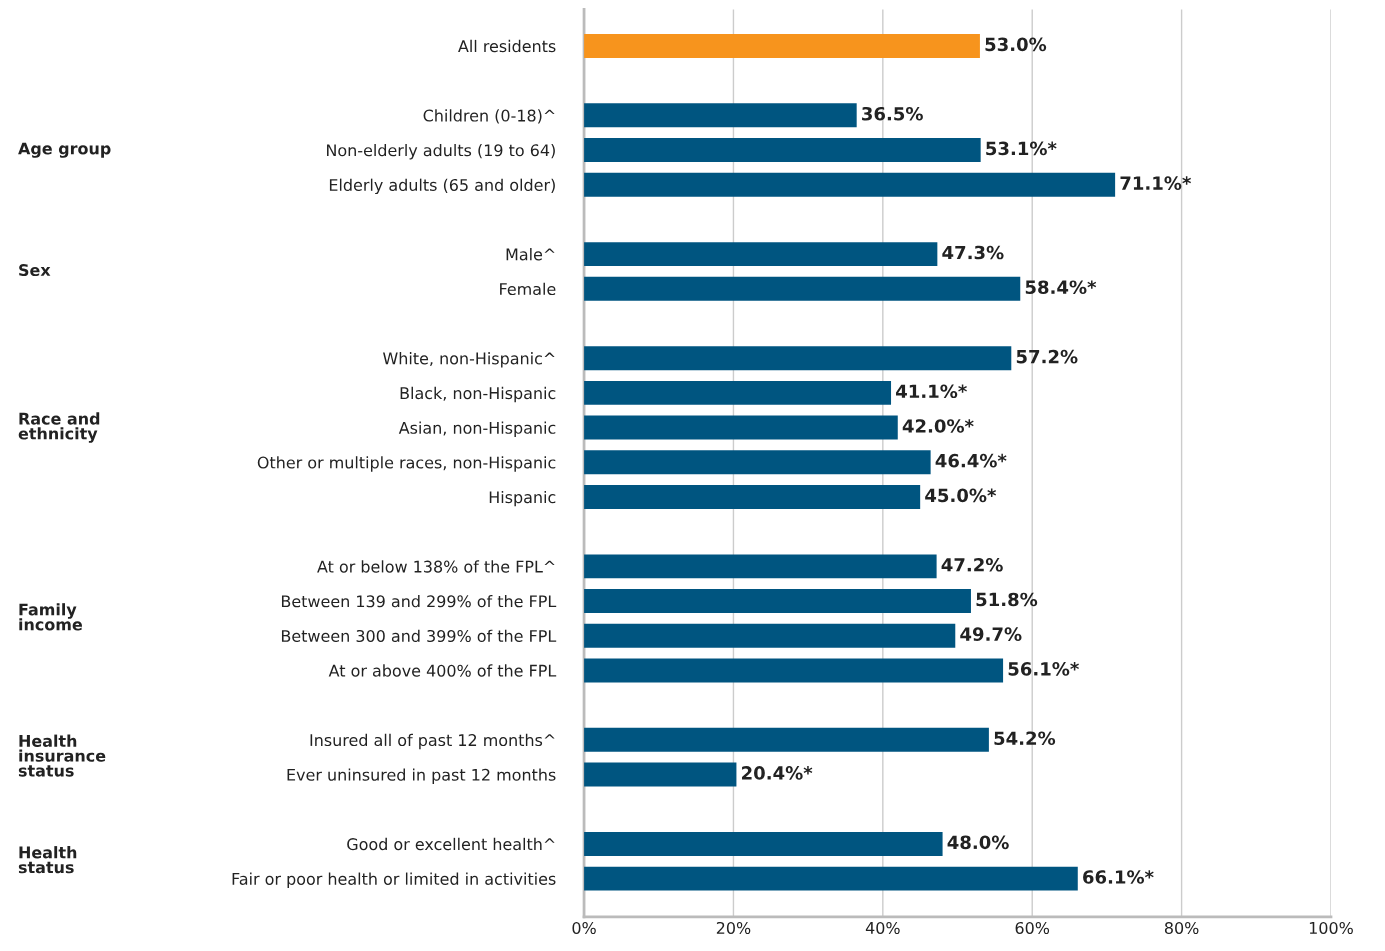  Describe the element at coordinates (528, 289) in the screenshot. I see `y-tick-label: Female` at that location.